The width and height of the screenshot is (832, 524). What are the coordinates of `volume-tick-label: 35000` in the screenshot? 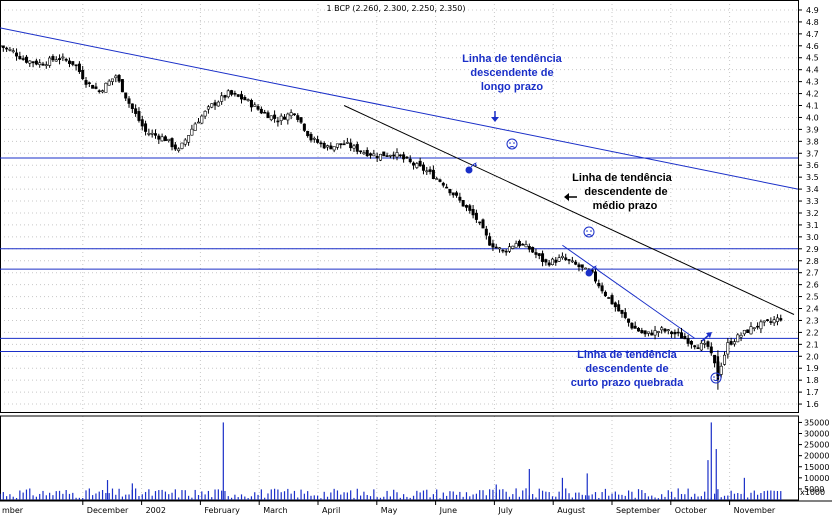 It's located at (816, 422).